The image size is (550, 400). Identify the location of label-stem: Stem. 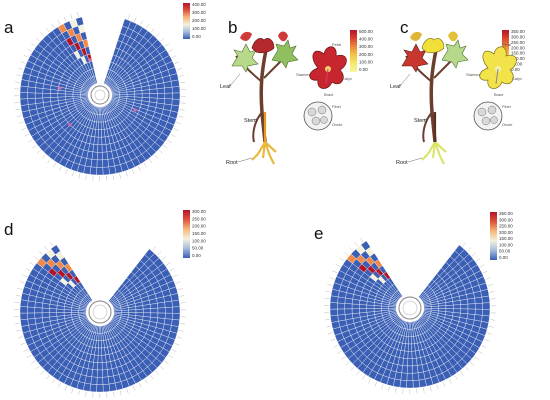
(420, 121).